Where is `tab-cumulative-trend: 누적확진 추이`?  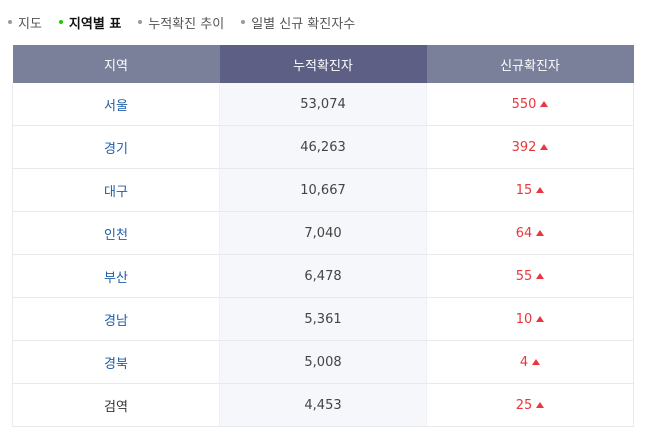 tab-cumulative-trend: 누적확진 추이 is located at coordinates (181, 22).